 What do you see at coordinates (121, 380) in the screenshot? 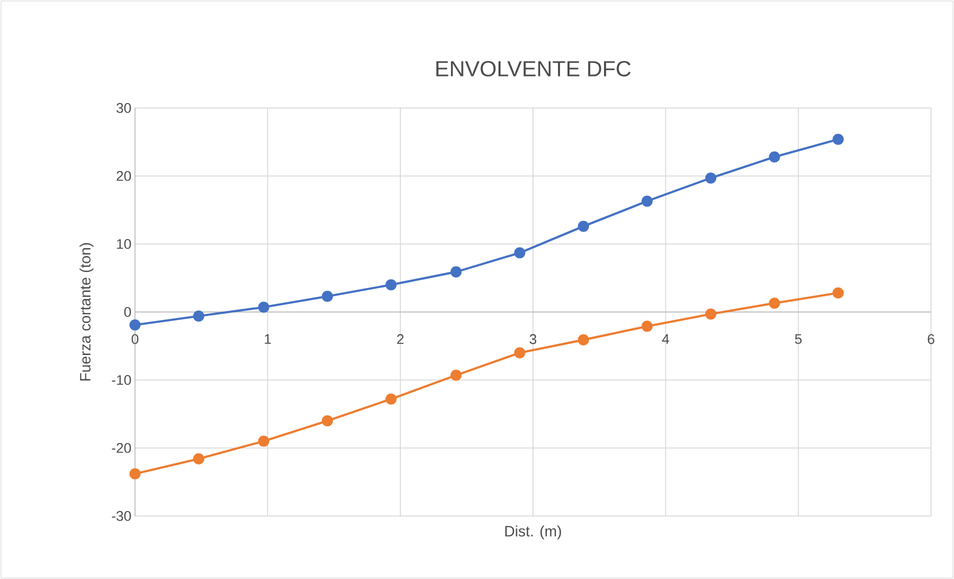
I see `y-tick-label: -10` at bounding box center [121, 380].